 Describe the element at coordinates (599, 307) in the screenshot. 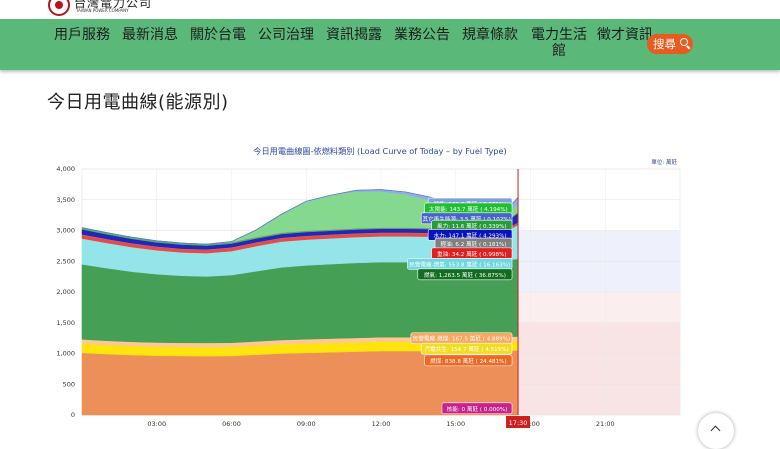

I see `future-band-middle` at that location.